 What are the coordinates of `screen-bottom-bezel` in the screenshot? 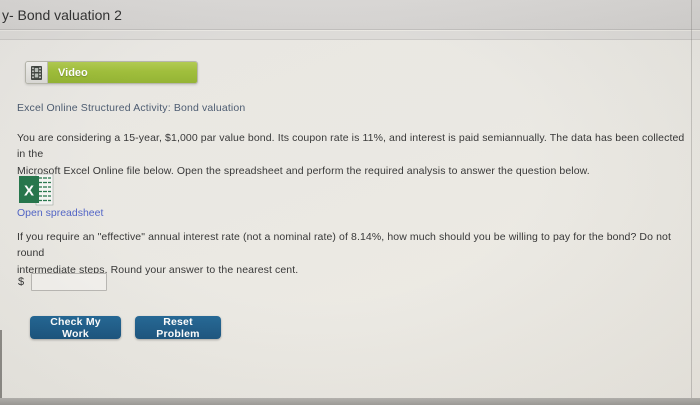 It's located at (350, 401).